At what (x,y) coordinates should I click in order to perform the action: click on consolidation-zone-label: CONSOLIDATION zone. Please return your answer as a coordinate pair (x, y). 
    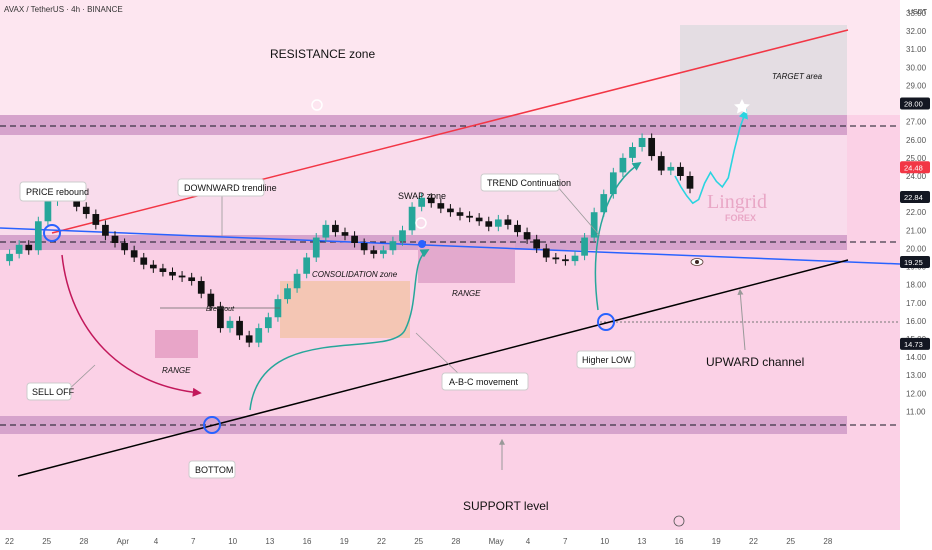
    Looking at the image, I should click on (355, 274).